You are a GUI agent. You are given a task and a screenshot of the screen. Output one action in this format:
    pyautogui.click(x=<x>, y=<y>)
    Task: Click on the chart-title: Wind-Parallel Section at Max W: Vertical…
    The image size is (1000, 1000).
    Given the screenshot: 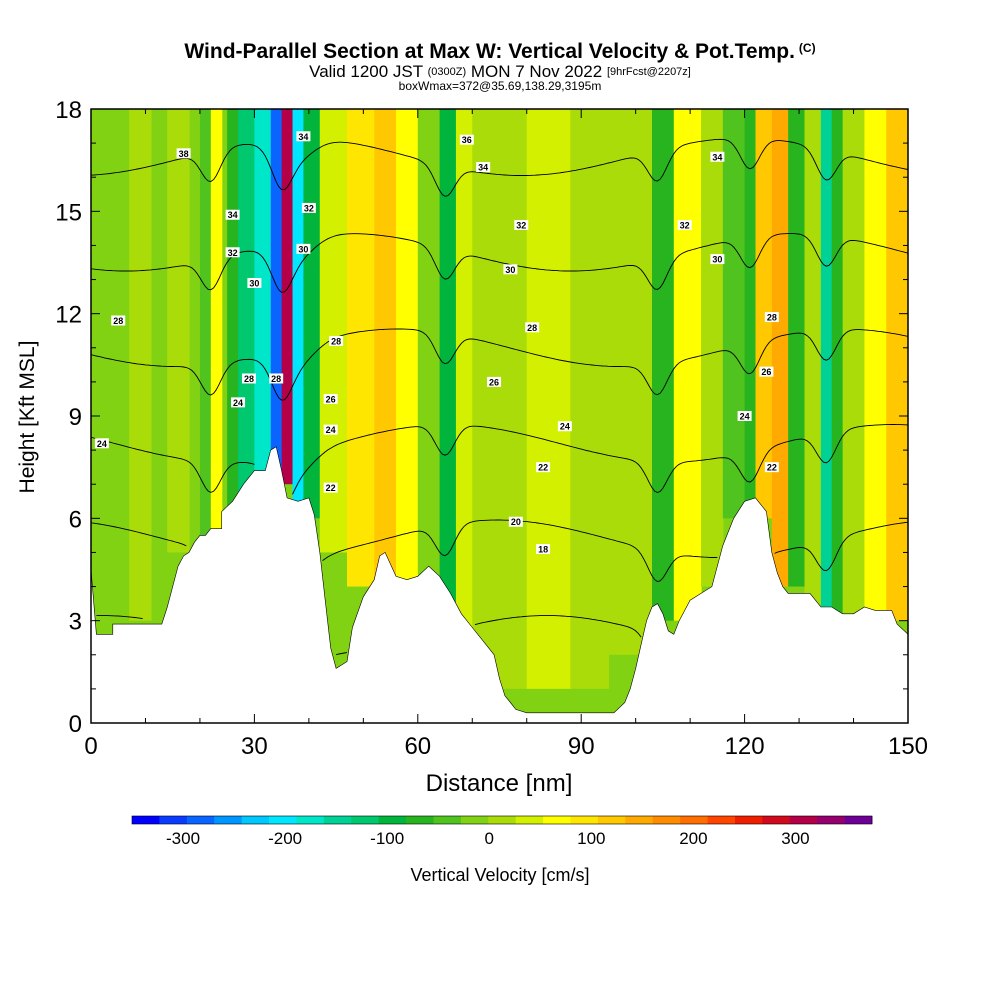 What is the action you would take?
    pyautogui.click(x=500, y=50)
    